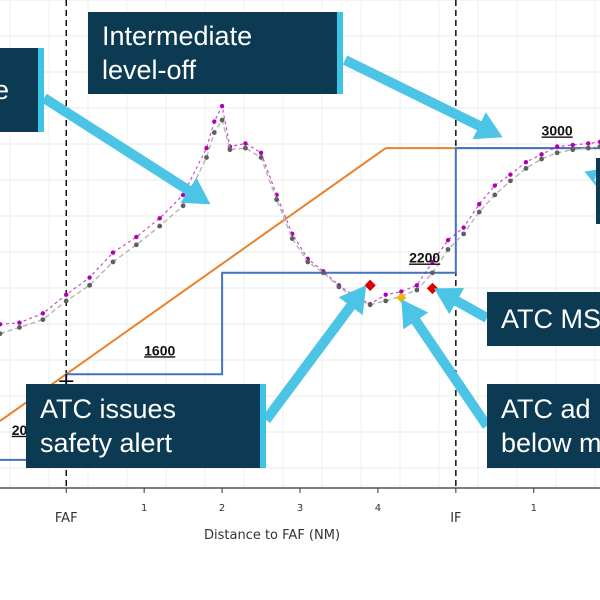 Image resolution: width=600 pixels, height=600 pixels. Describe the element at coordinates (550, 443) in the screenshot. I see `callout-text: below m` at that location.